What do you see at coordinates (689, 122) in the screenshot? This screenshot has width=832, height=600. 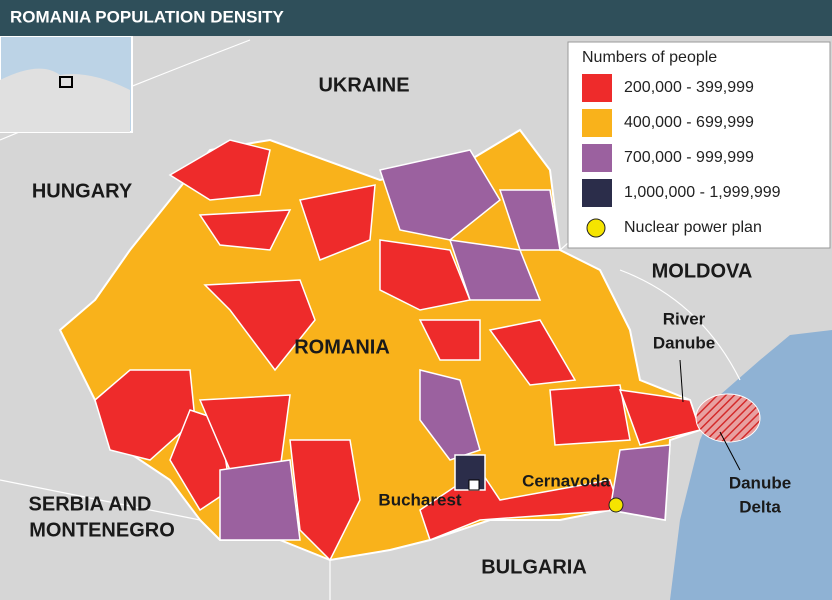 I see `legend-label: 400,000 - 699,999` at bounding box center [689, 122].